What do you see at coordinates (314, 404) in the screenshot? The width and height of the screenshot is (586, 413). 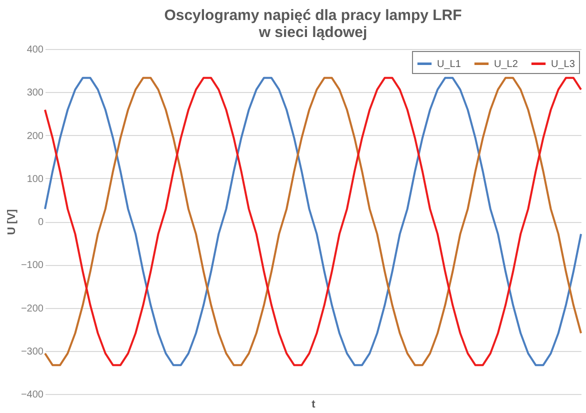 I see `x-axis-title: t` at bounding box center [314, 404].